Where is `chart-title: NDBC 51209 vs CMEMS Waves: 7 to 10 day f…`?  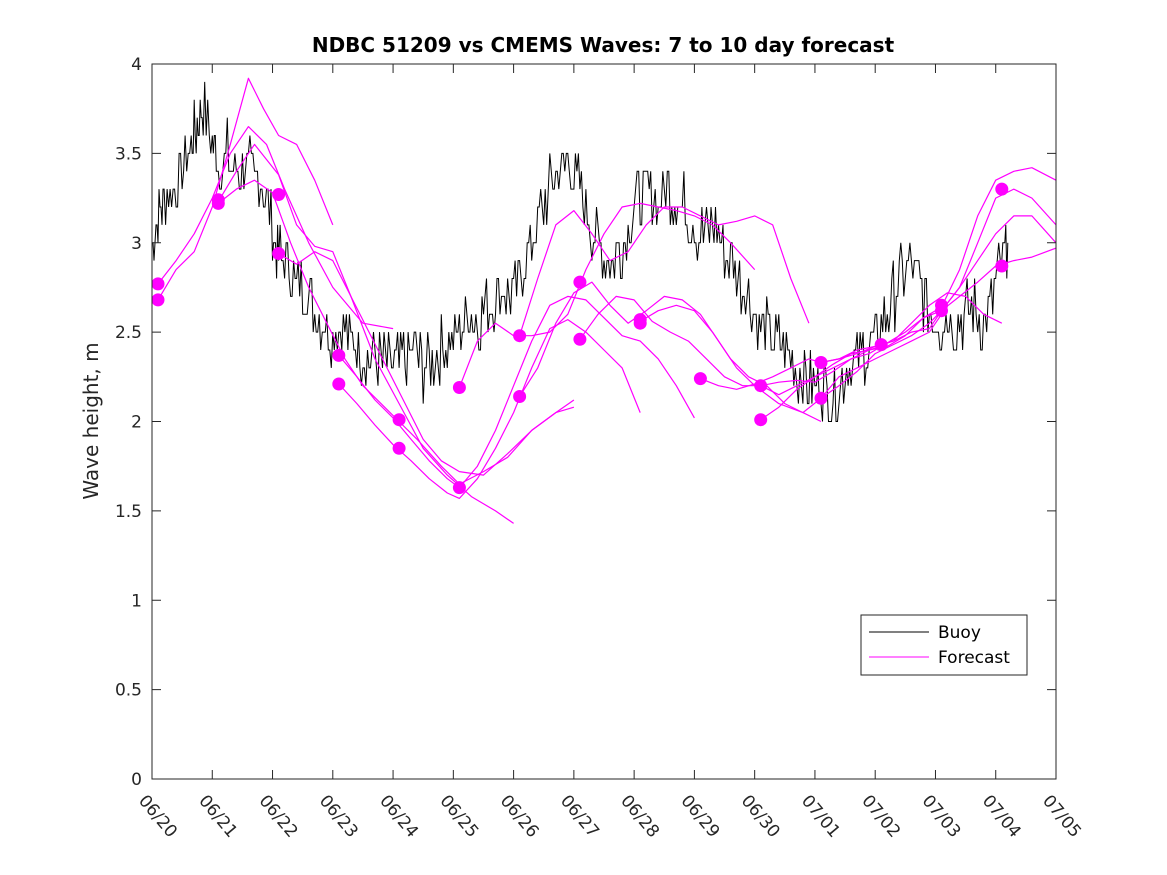 chart-title: NDBC 51209 vs CMEMS Waves: 7 to 10 day f… is located at coordinates (603, 45).